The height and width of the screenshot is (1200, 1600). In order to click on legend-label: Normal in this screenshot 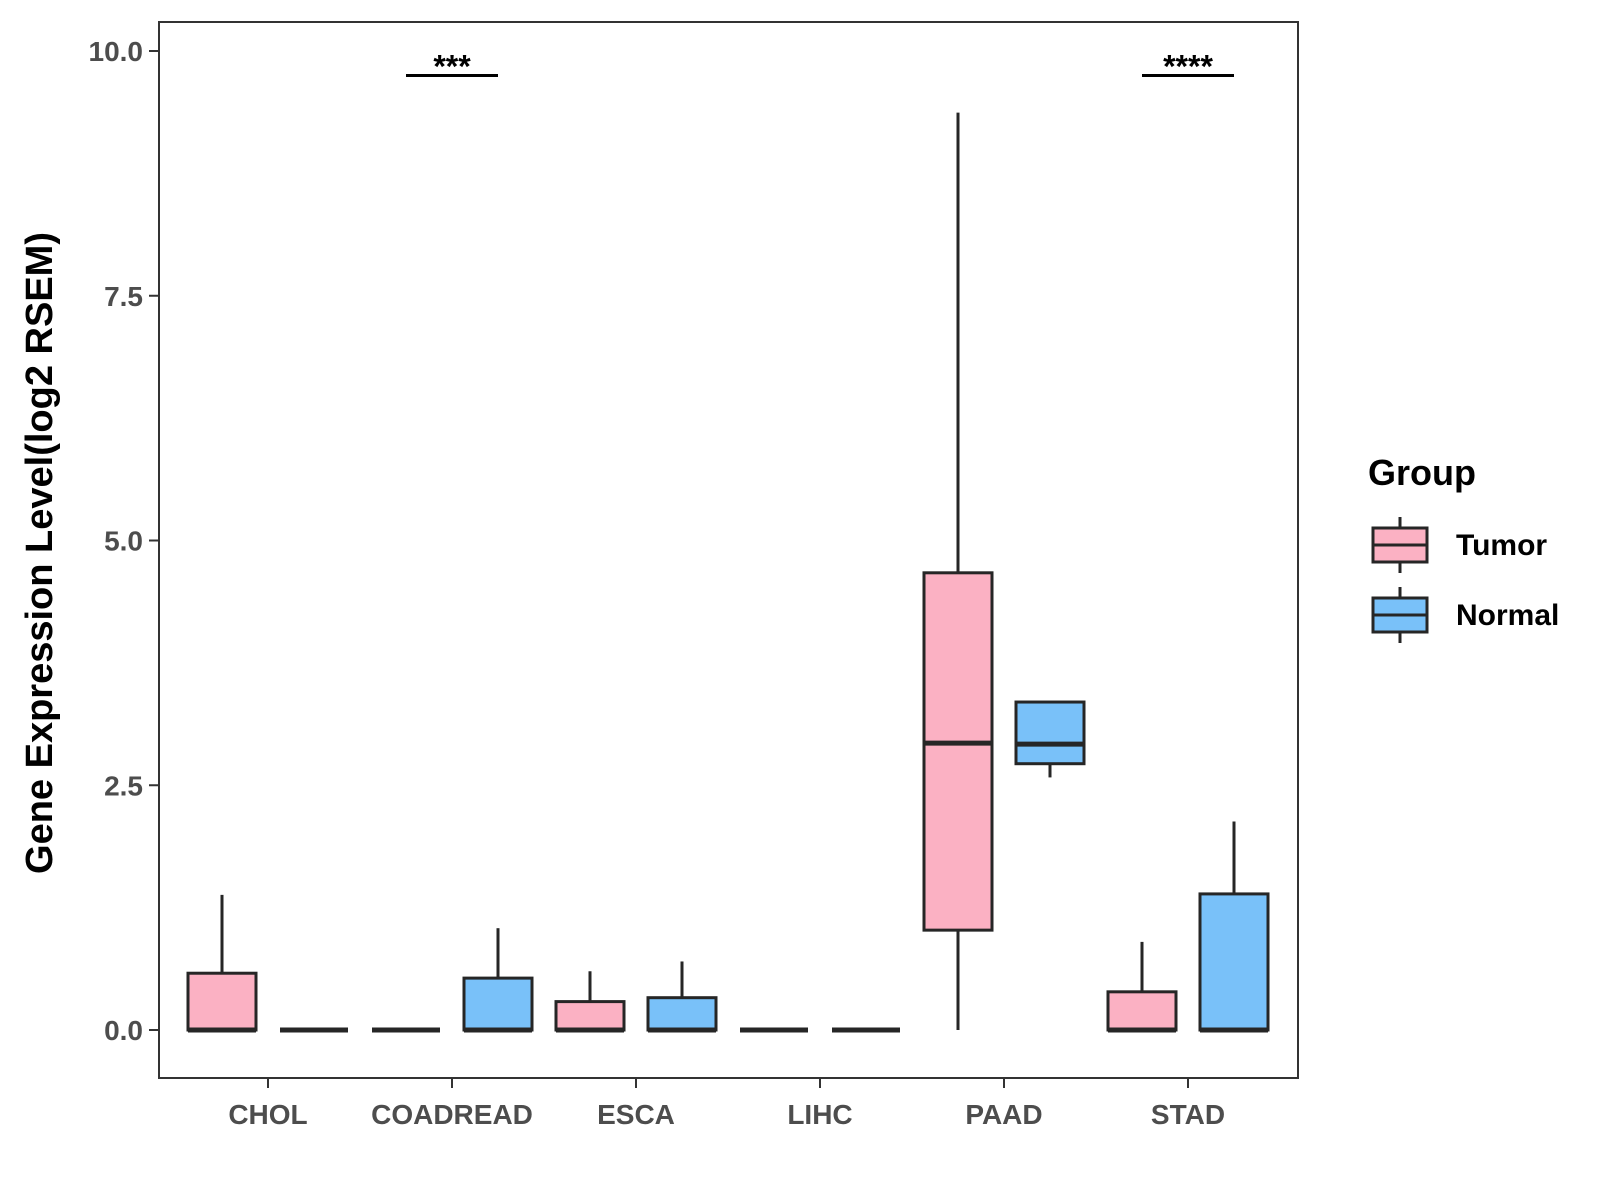, I will do `click(1507, 615)`.